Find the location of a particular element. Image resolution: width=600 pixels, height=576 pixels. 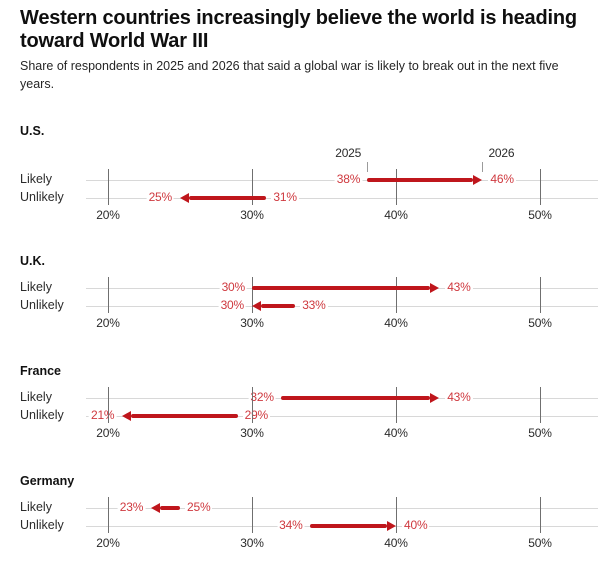

country-label: U.K. is located at coordinates (32, 261).